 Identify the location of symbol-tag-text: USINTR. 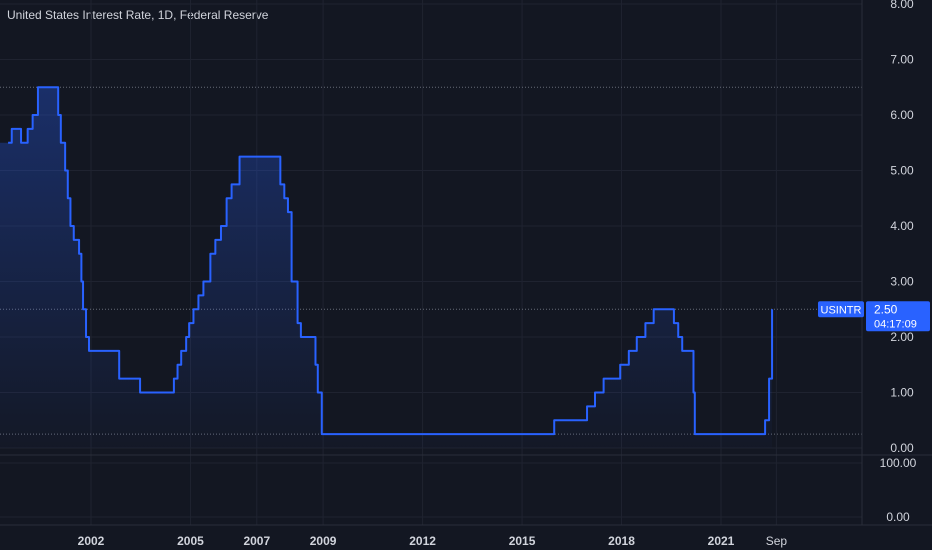
(841, 310).